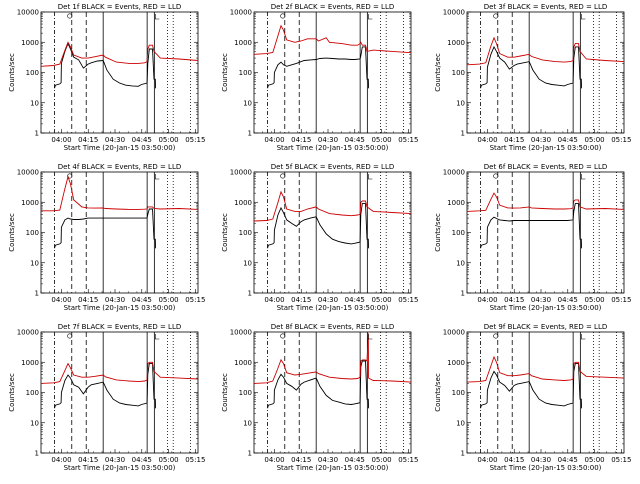 The width and height of the screenshot is (640, 484). What do you see at coordinates (332, 7) in the screenshot?
I see `chart-title: Det 2f BLACK = Events, RED = LLD` at bounding box center [332, 7].